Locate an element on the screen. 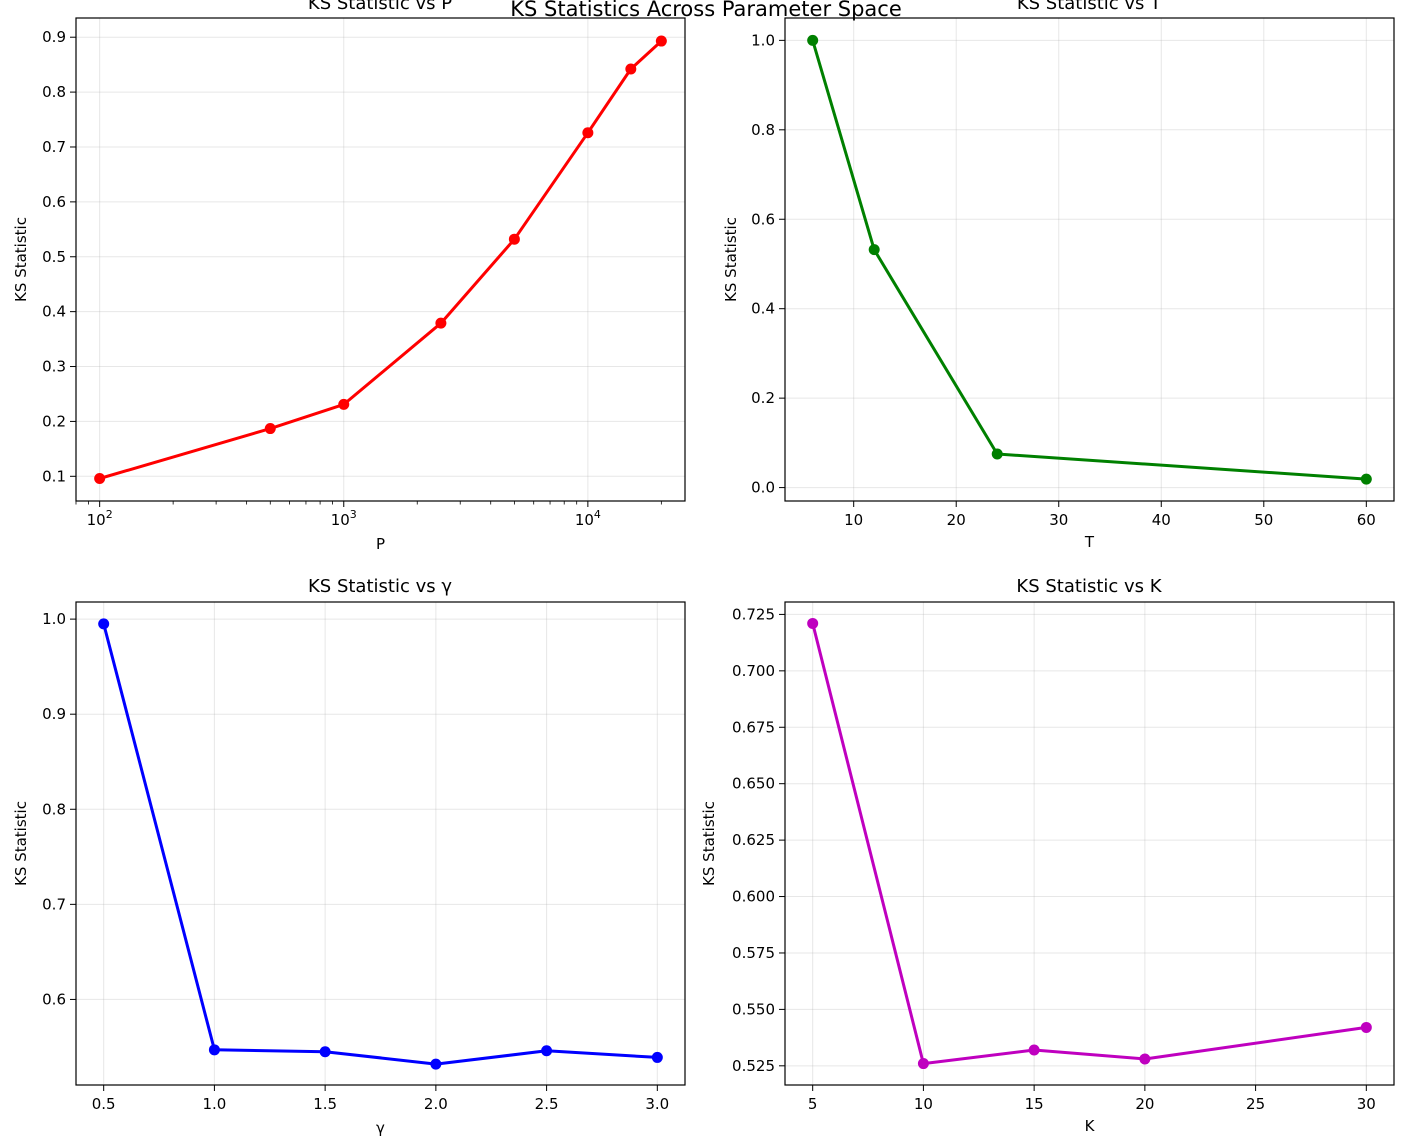 This screenshot has width=1401, height=1143. x-axis-label: P is located at coordinates (380, 544).